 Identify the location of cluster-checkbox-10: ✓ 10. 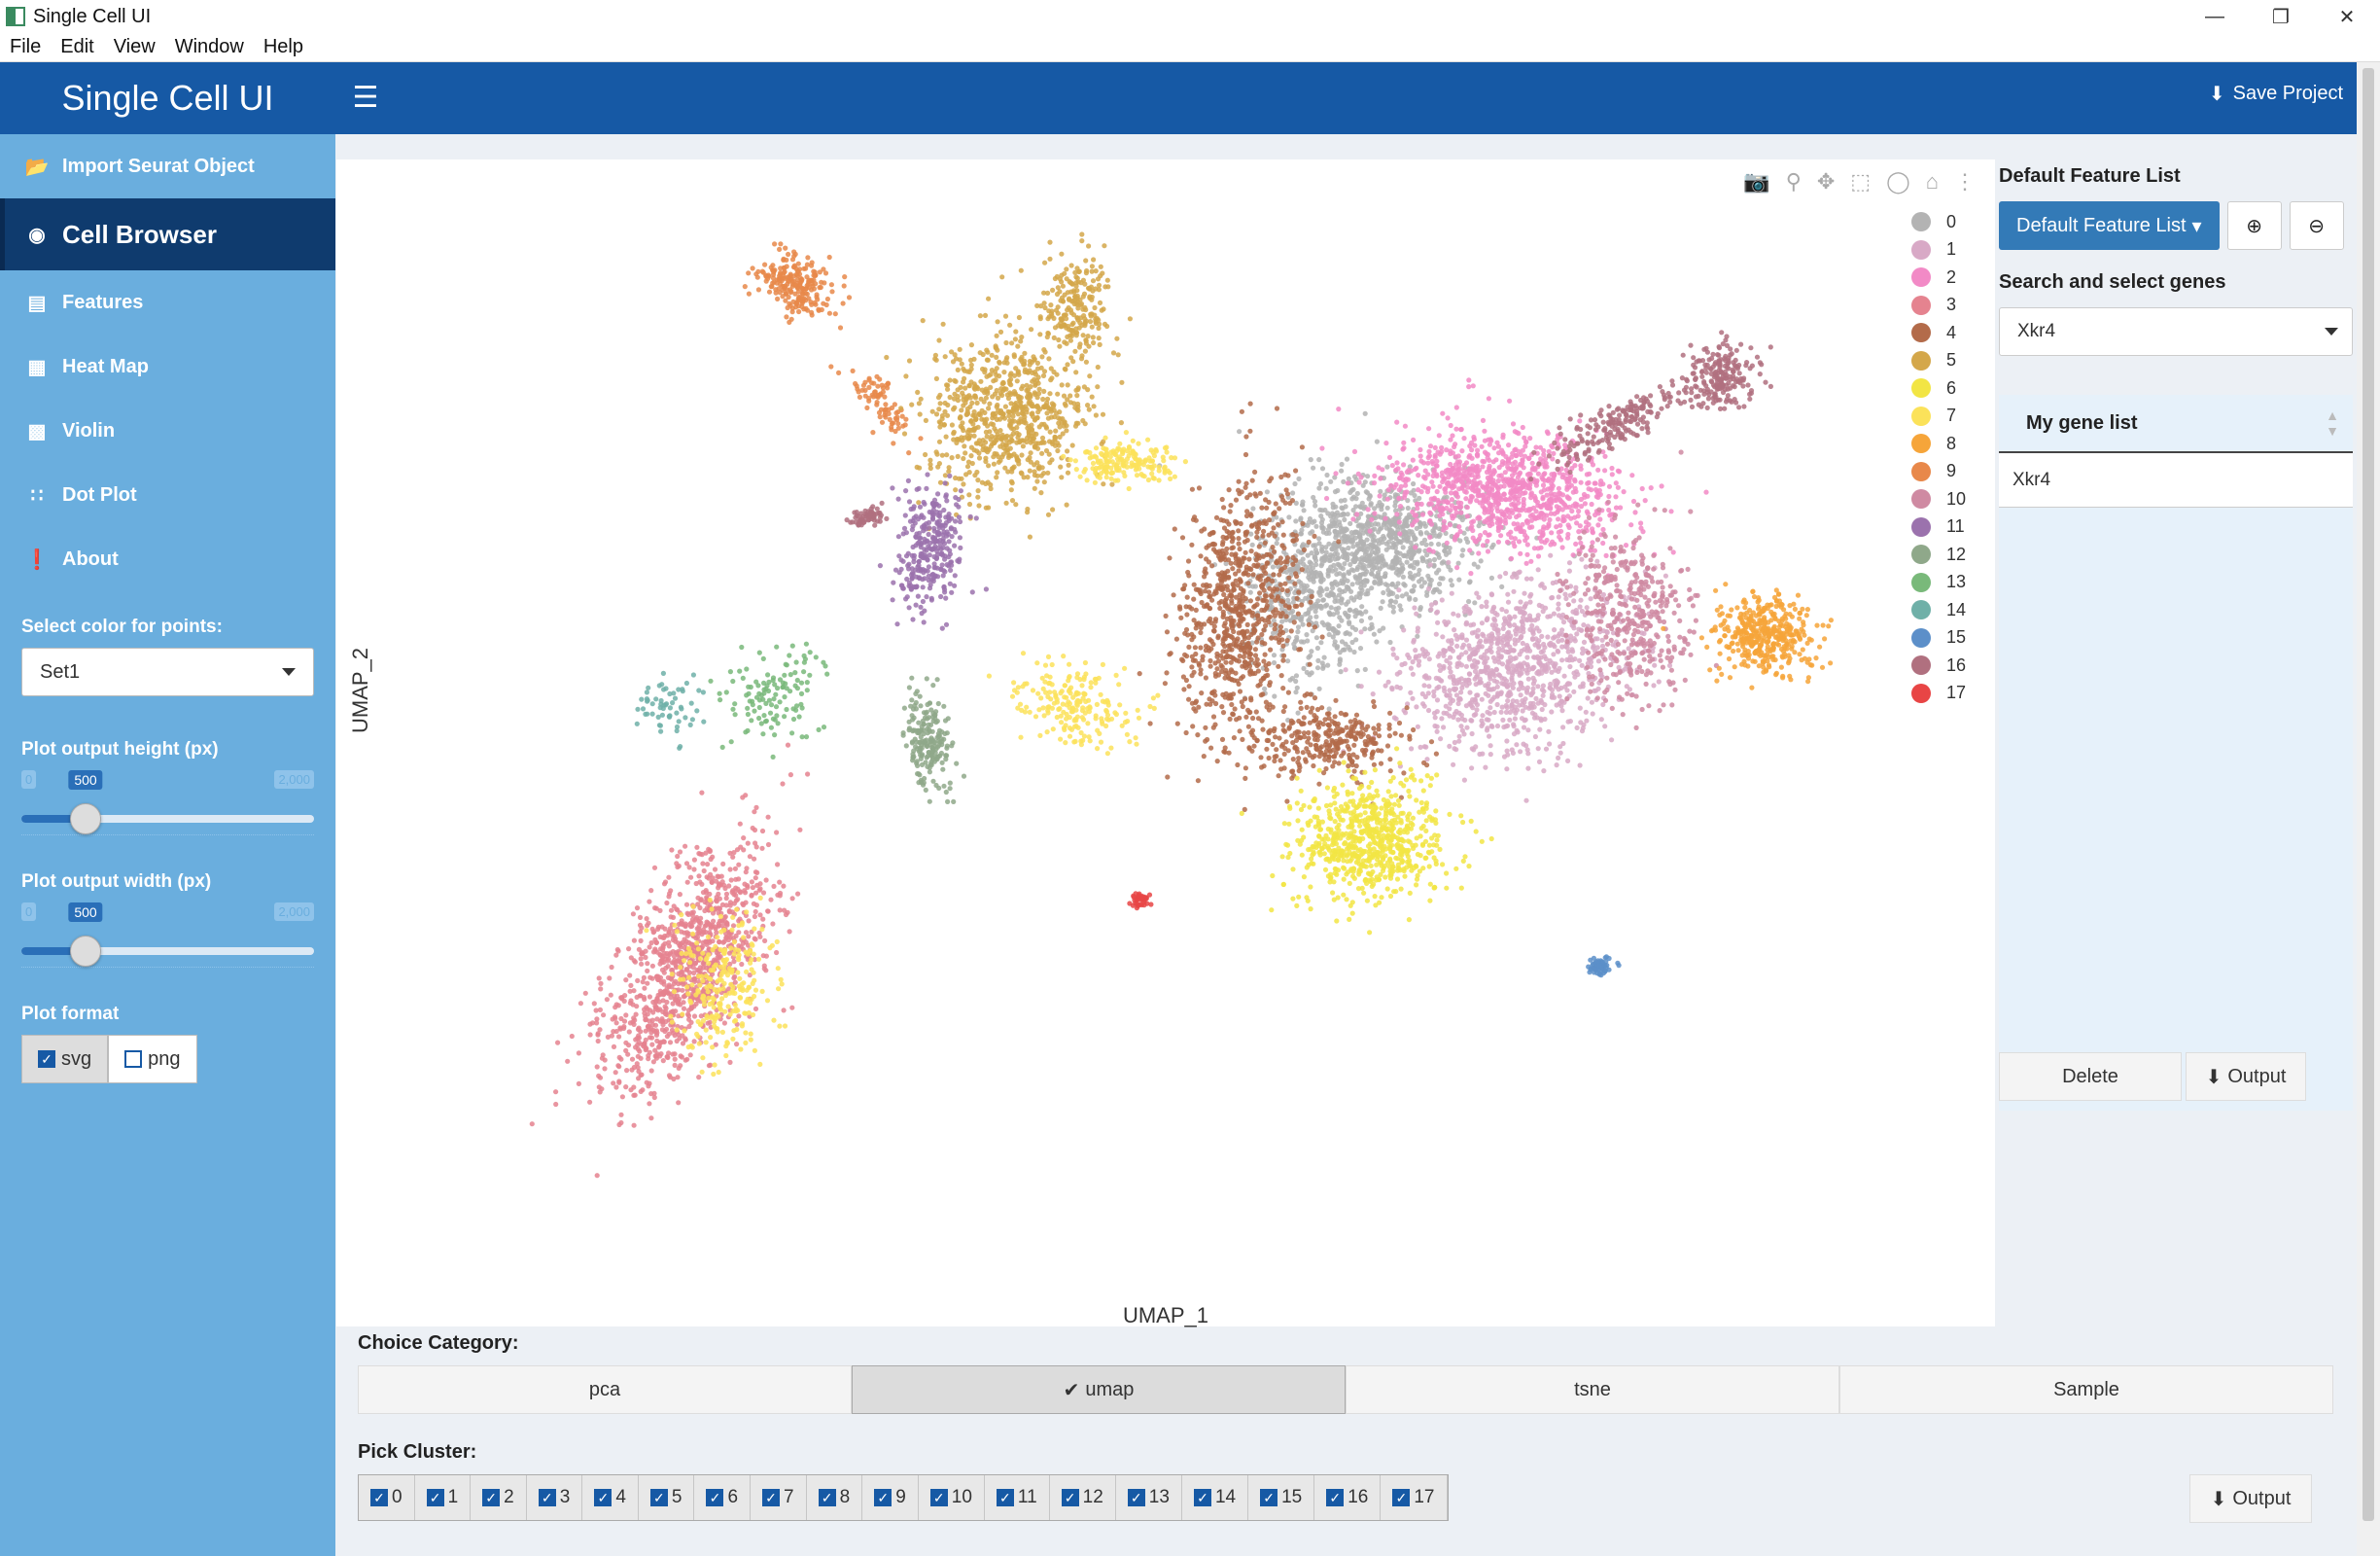
(951, 1497).